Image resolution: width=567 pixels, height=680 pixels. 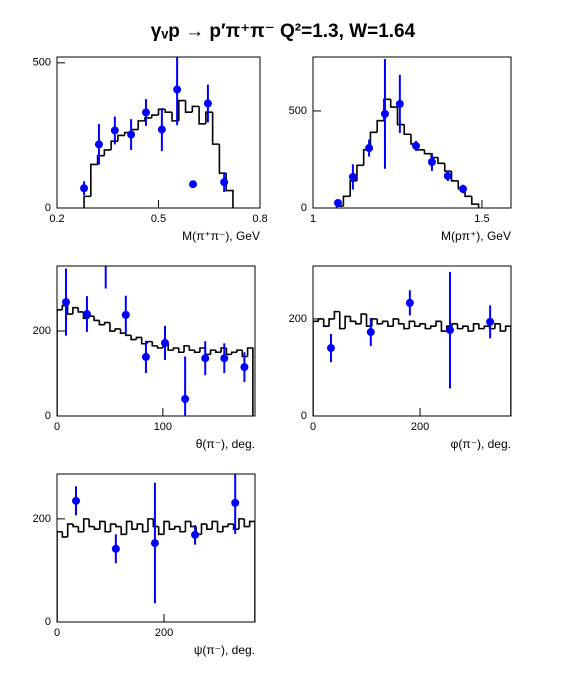 I want to click on figure-title: γᵥp → p′π⁺π⁻ Q²=1.3, W=1.64, so click(x=283, y=31).